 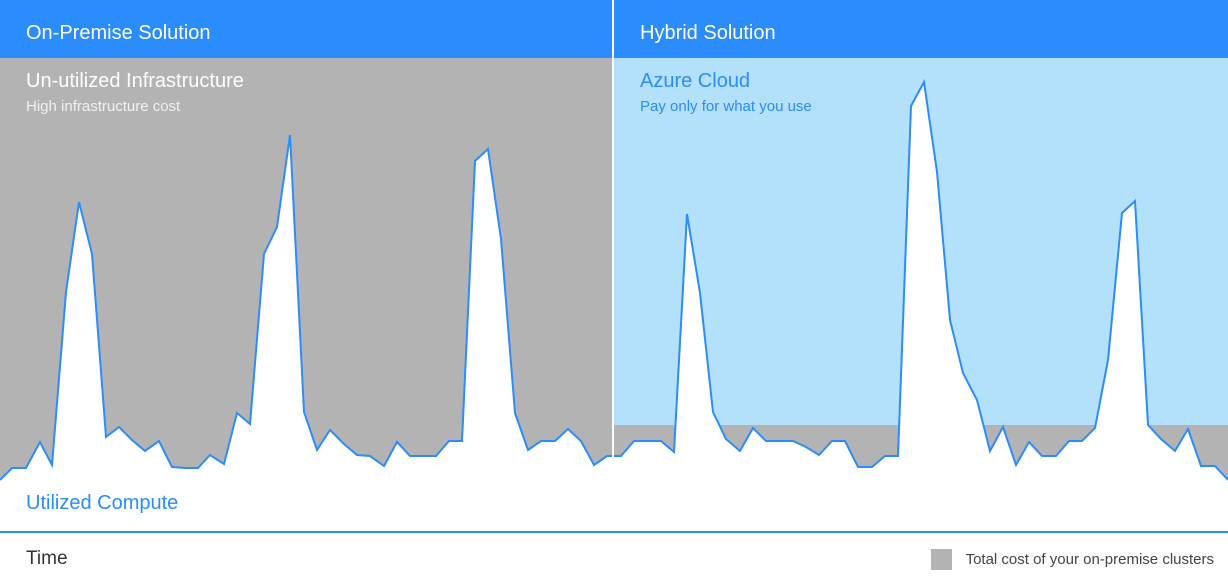 What do you see at coordinates (726, 106) in the screenshot?
I see `azure-cloud-subtitle: Pay only for what you use` at bounding box center [726, 106].